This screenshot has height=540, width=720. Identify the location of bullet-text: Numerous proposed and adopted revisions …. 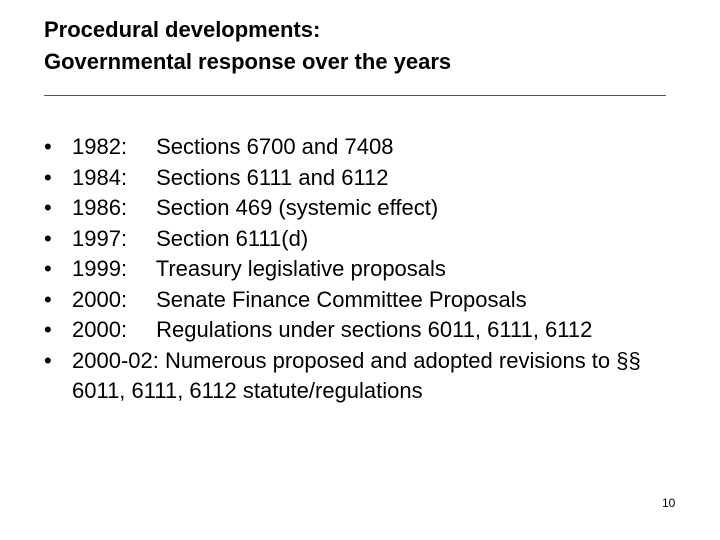
(356, 375).